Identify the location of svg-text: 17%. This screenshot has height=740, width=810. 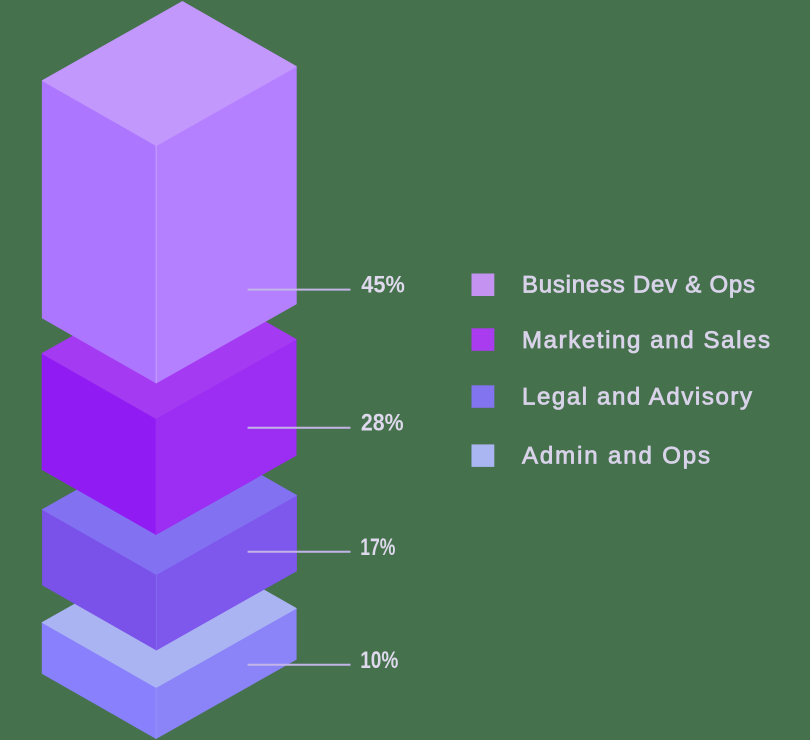
(377, 547).